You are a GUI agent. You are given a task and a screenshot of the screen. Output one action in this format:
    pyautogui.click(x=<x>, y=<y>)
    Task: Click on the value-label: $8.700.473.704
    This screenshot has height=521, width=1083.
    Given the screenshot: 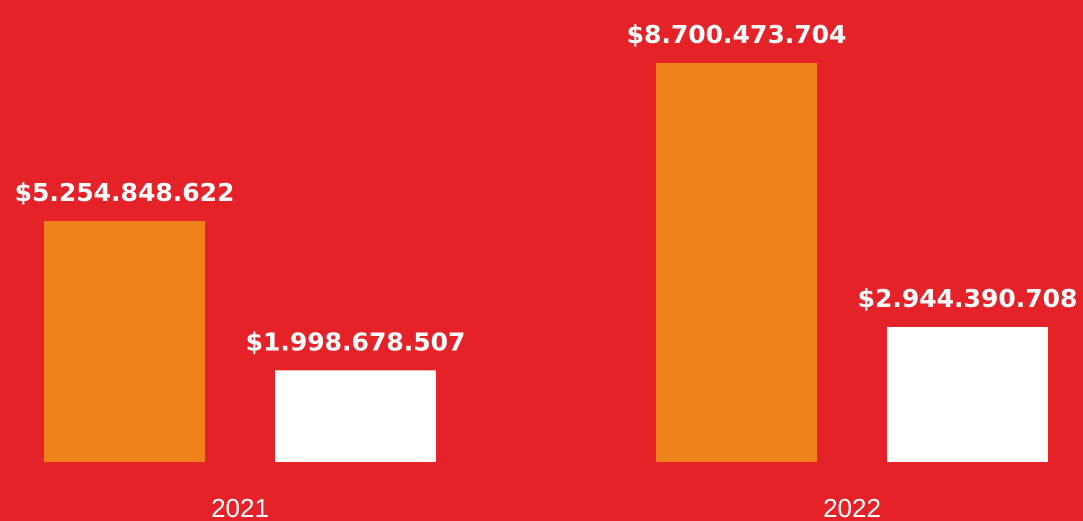 What is the action you would take?
    pyautogui.click(x=737, y=34)
    